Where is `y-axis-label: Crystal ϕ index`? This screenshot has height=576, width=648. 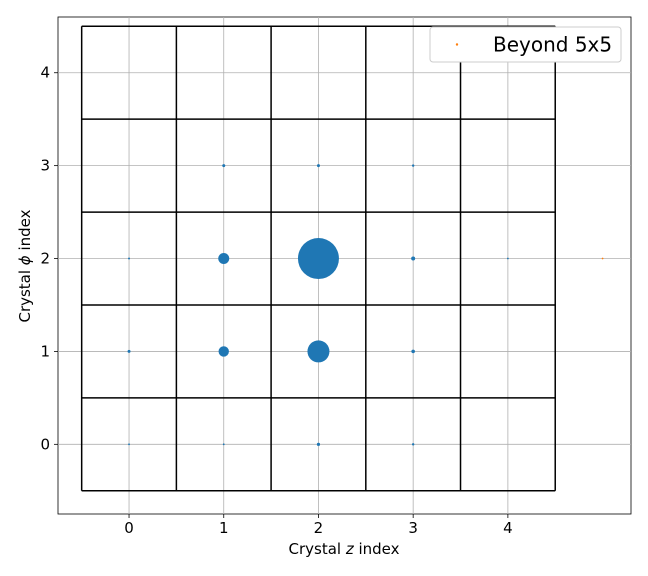
y-axis-label: Crystal ϕ index is located at coordinates (25, 265).